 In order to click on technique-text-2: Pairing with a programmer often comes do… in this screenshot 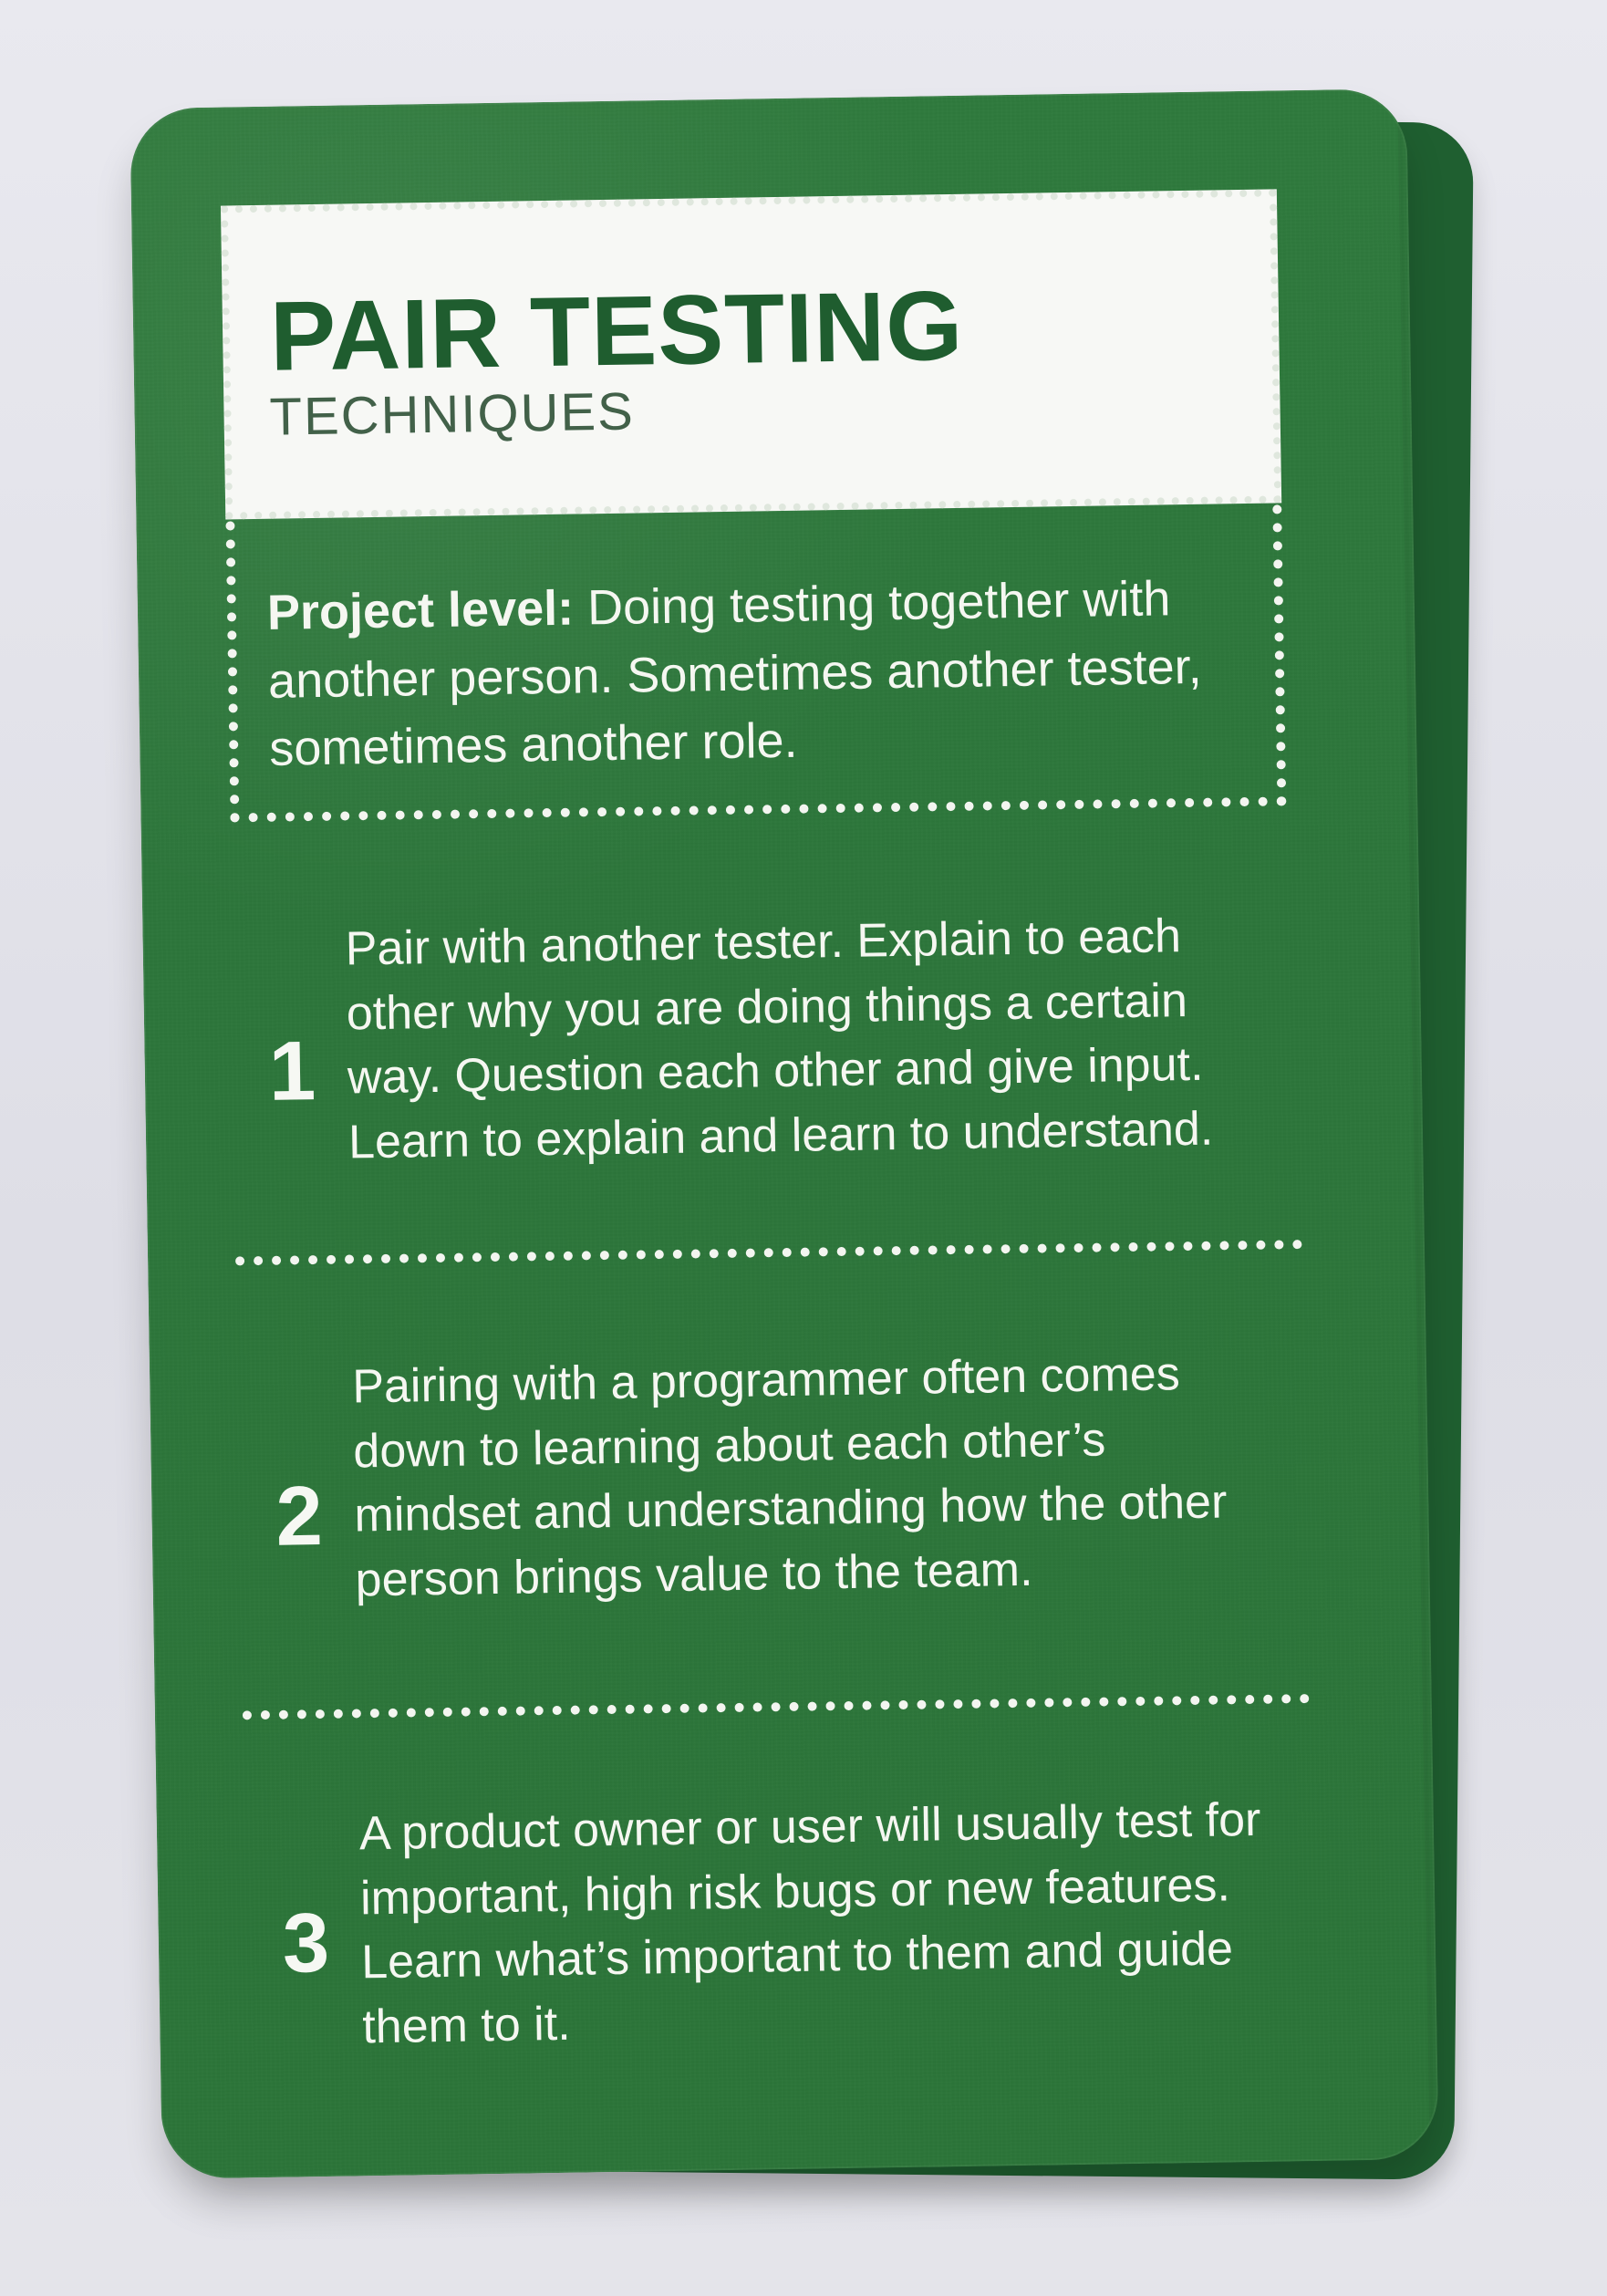, I will do `click(789, 1477)`.